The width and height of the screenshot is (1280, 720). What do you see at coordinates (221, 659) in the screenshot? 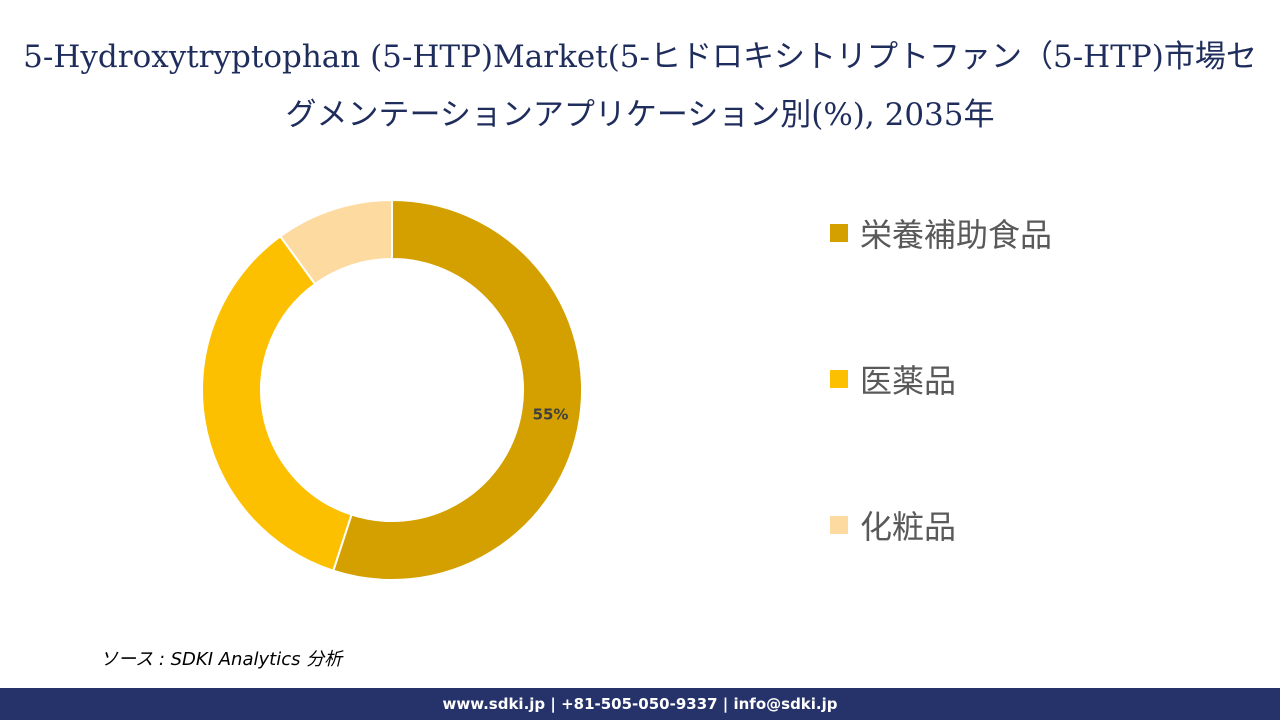
I see `source-note: ソース : SDKI Analytics 分析` at bounding box center [221, 659].